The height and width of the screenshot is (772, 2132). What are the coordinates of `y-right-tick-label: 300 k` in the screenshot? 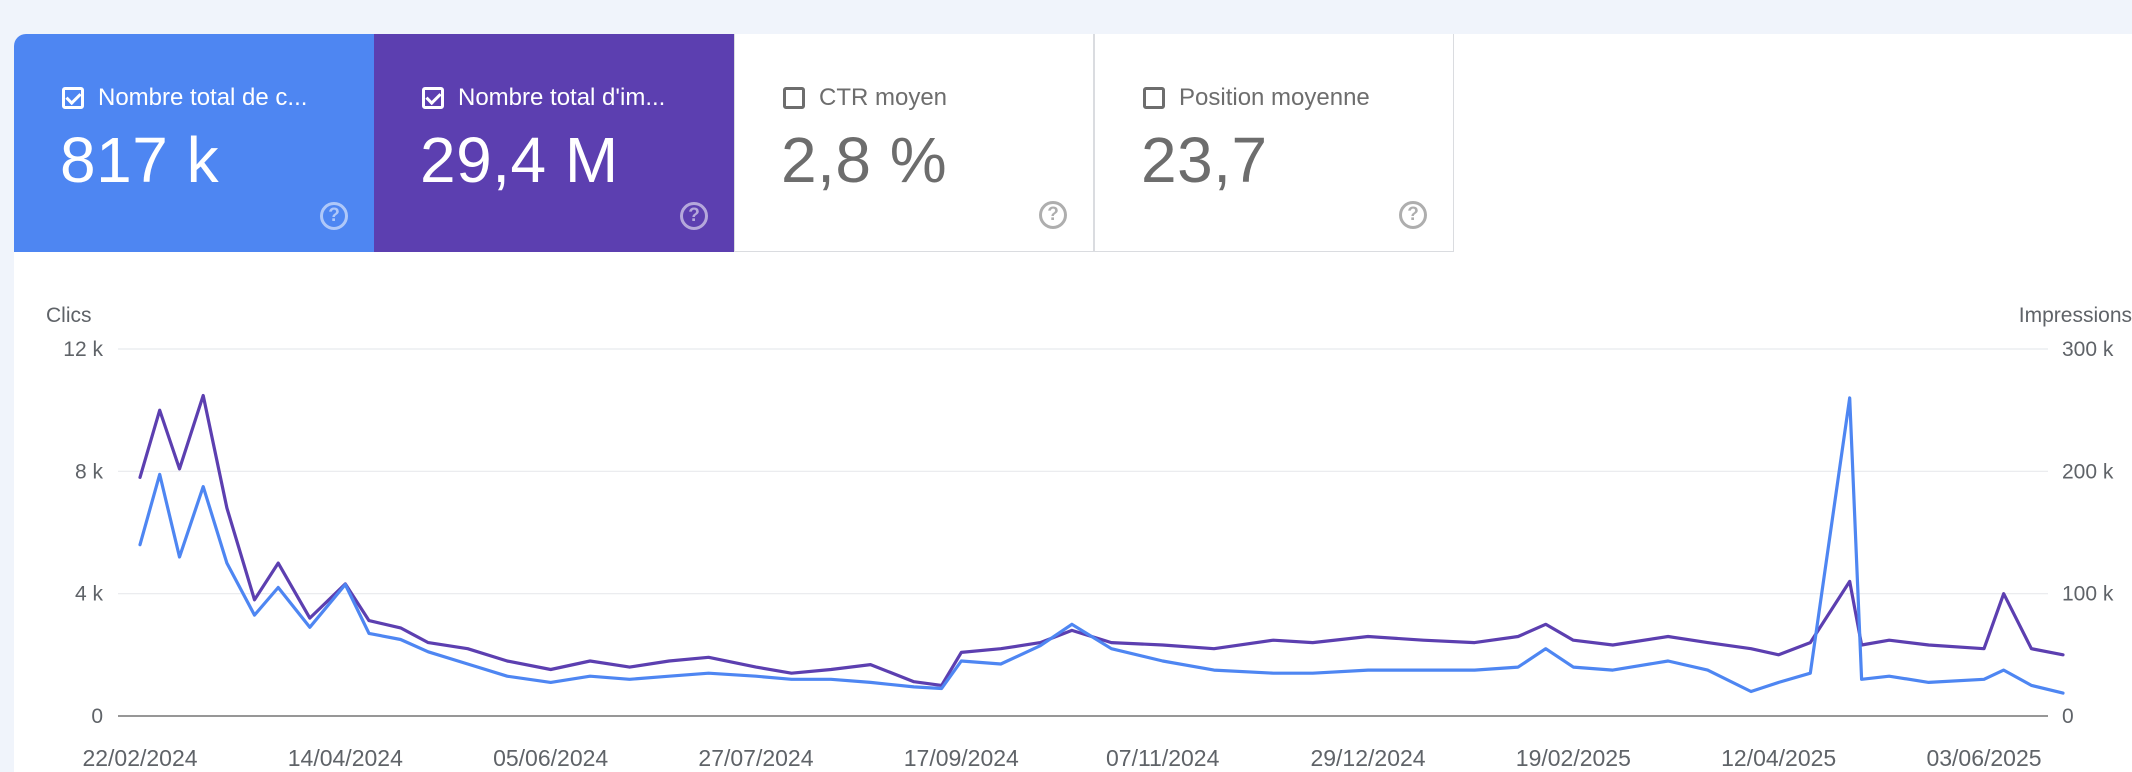 It's located at (2088, 349).